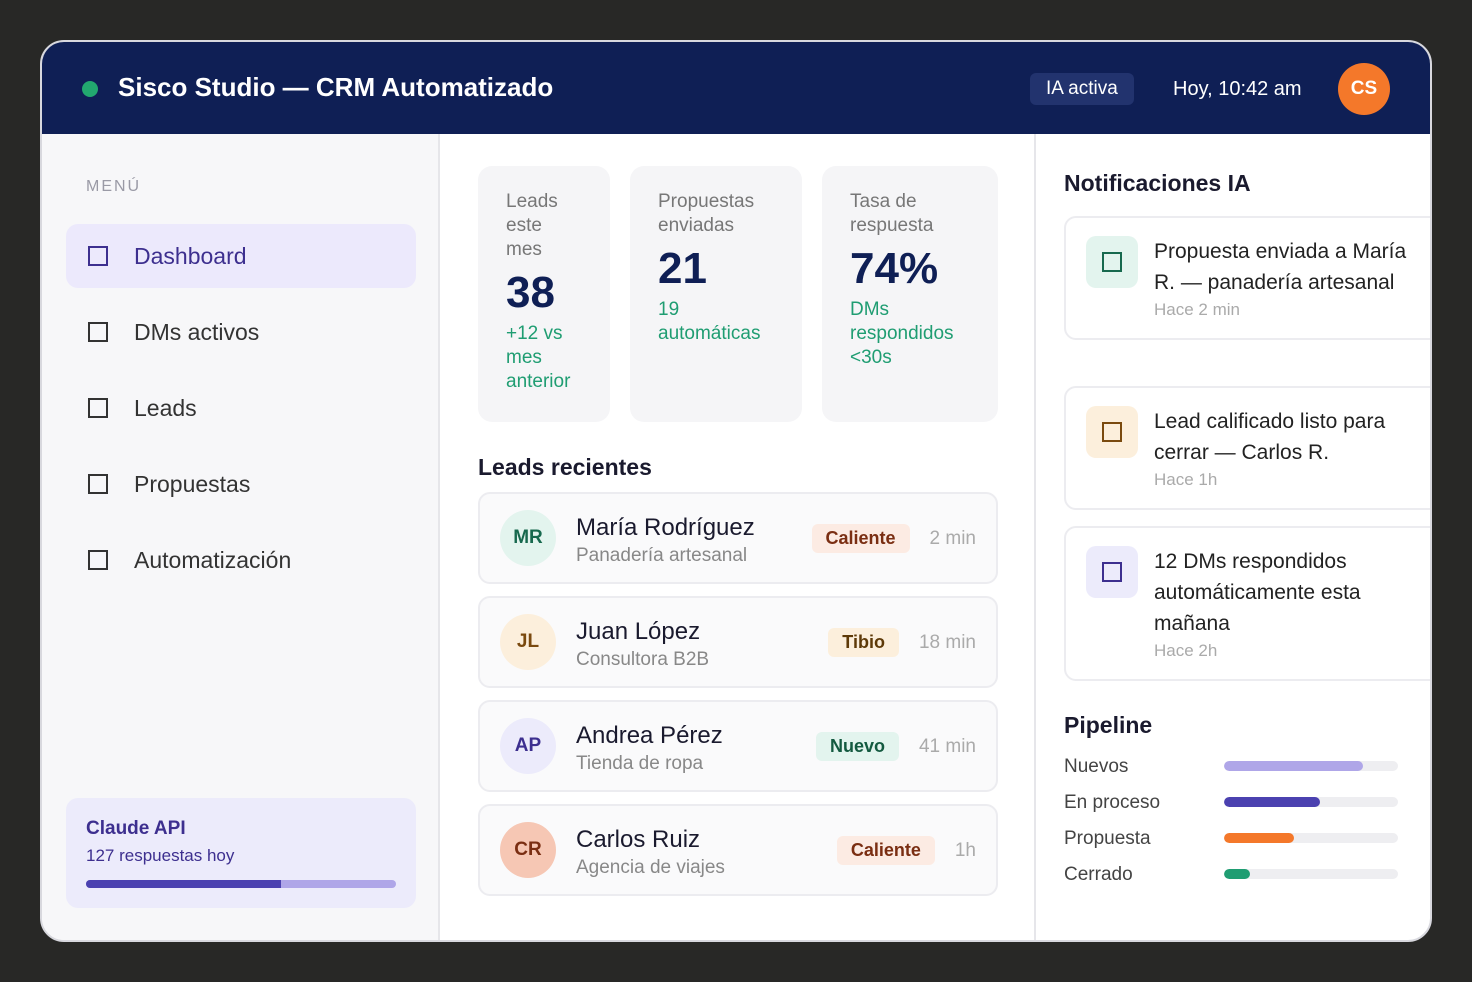 Image resolution: width=1472 pixels, height=982 pixels. What do you see at coordinates (902, 333) in the screenshot?
I see `stat-note: DMs respondidos <30s` at bounding box center [902, 333].